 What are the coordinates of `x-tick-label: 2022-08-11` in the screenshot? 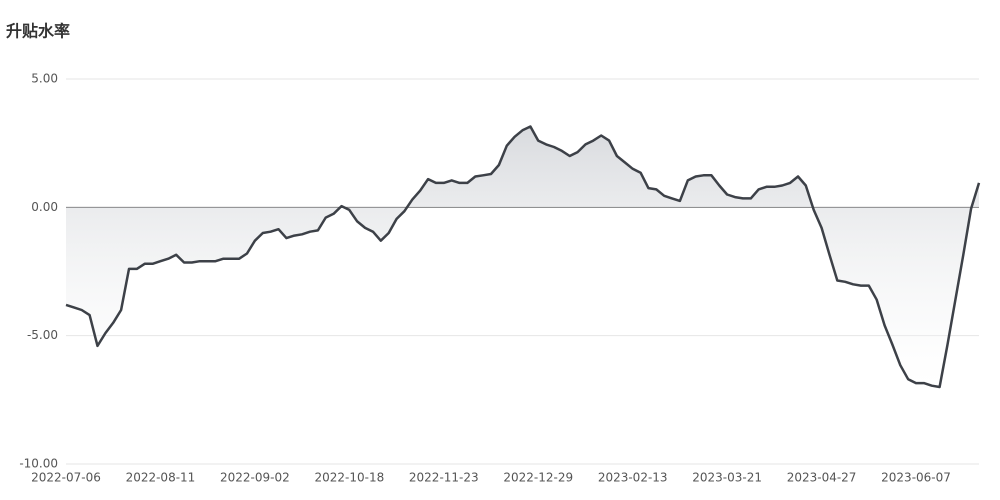 It's located at (161, 478).